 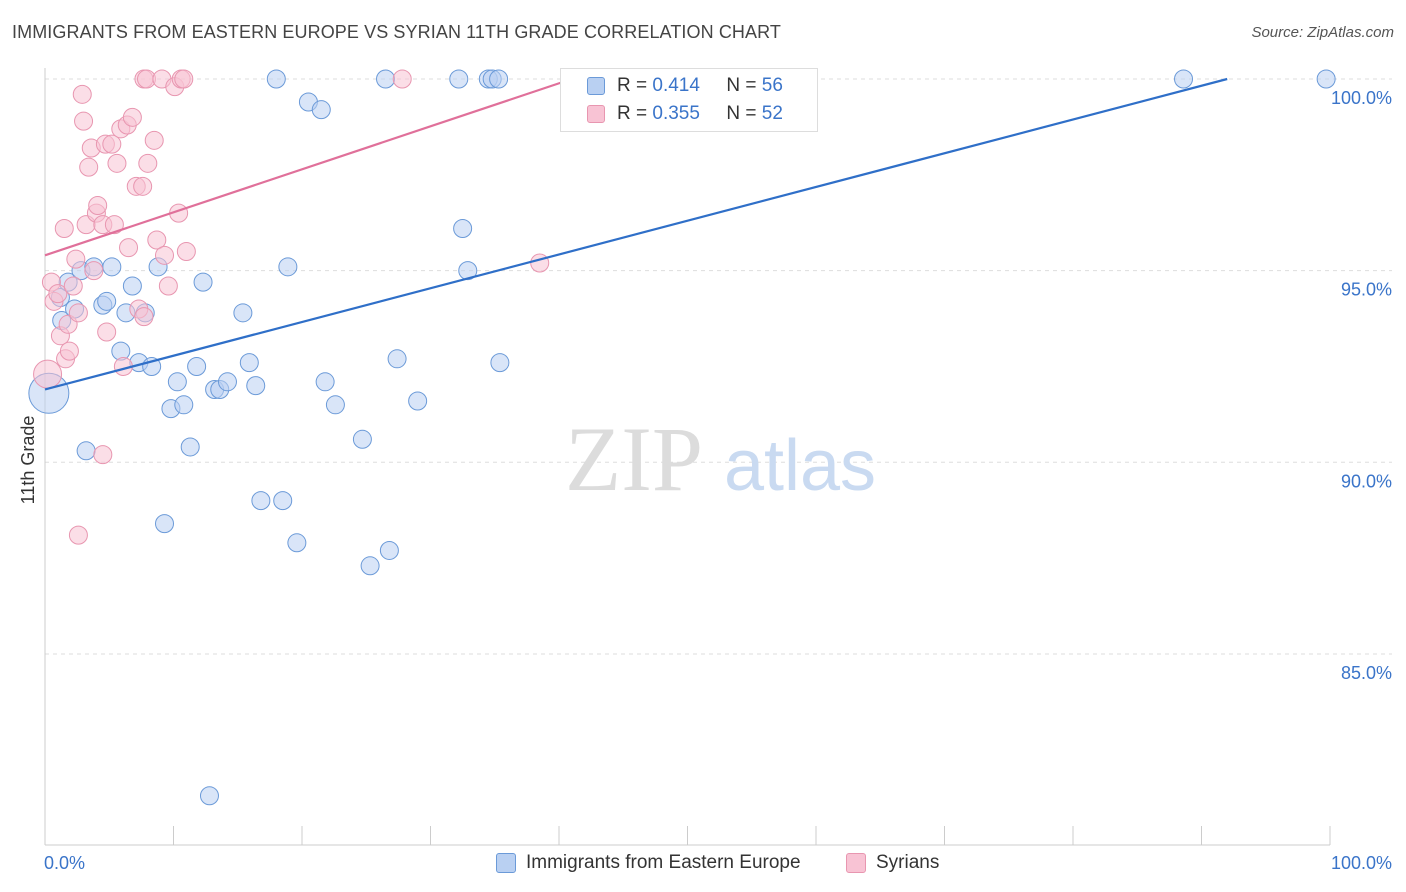 I want to click on series-legend: Immigrants from Eastern Europe Syrians, so click(x=703, y=865).